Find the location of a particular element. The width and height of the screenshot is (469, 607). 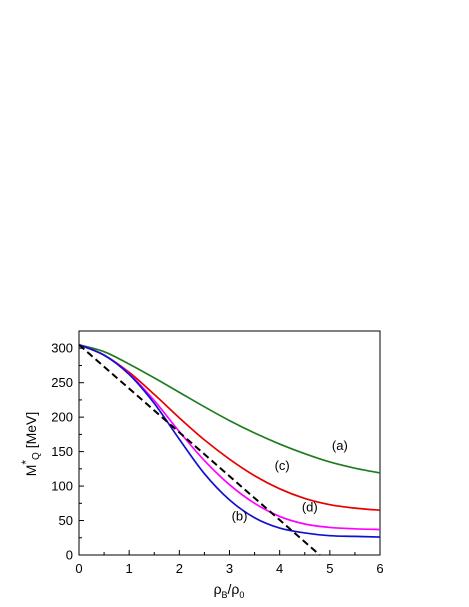

y-tick-label: 50 is located at coordinates (66, 520).